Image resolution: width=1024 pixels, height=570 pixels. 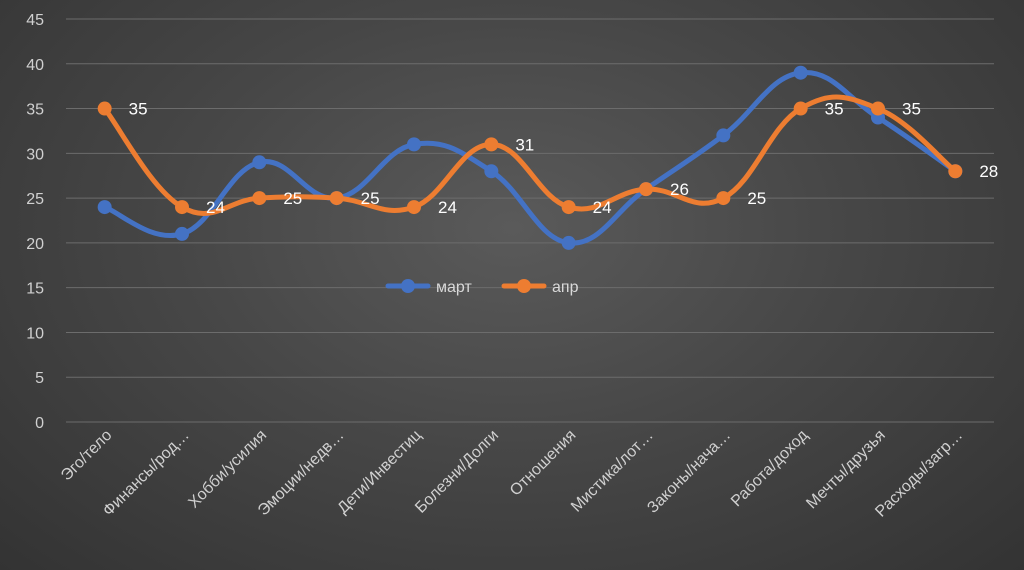 I want to click on legend-label: март, so click(x=454, y=287).